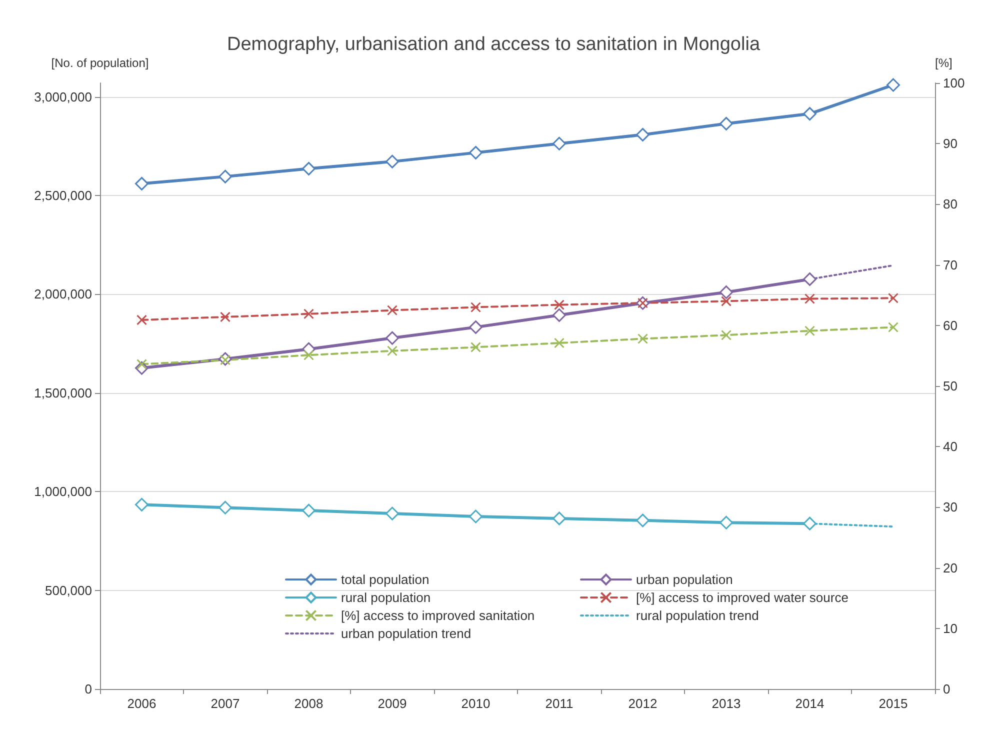 This screenshot has height=729, width=987. What do you see at coordinates (88, 689) in the screenshot?
I see `y-tick-label: 0` at bounding box center [88, 689].